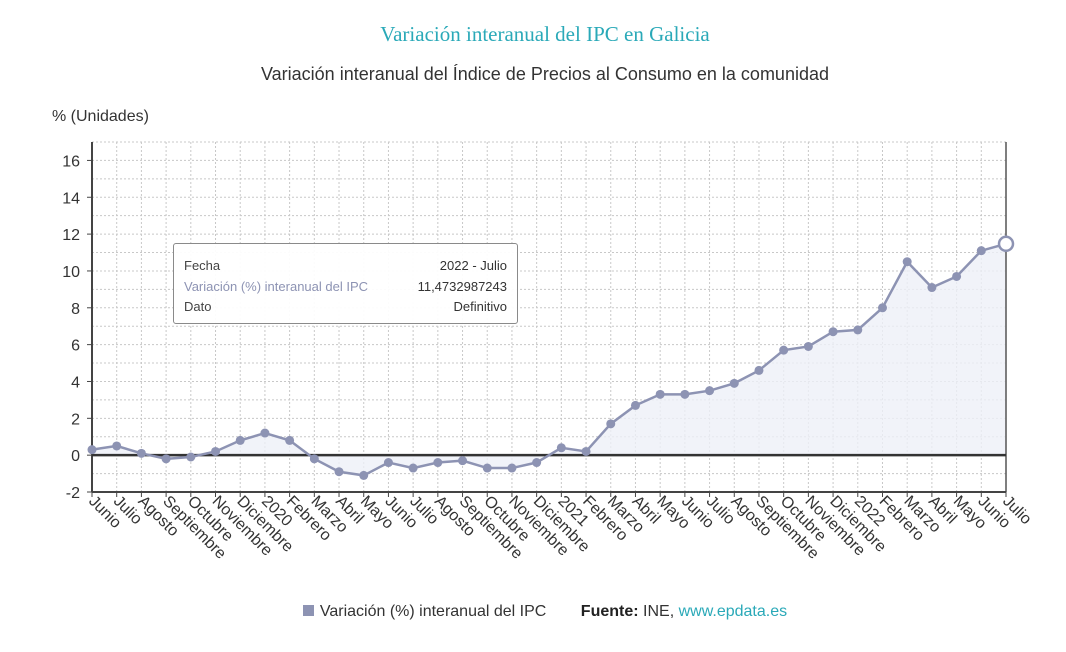  Describe the element at coordinates (198, 306) in the screenshot. I see `tooltip-status-label: Dato` at that location.